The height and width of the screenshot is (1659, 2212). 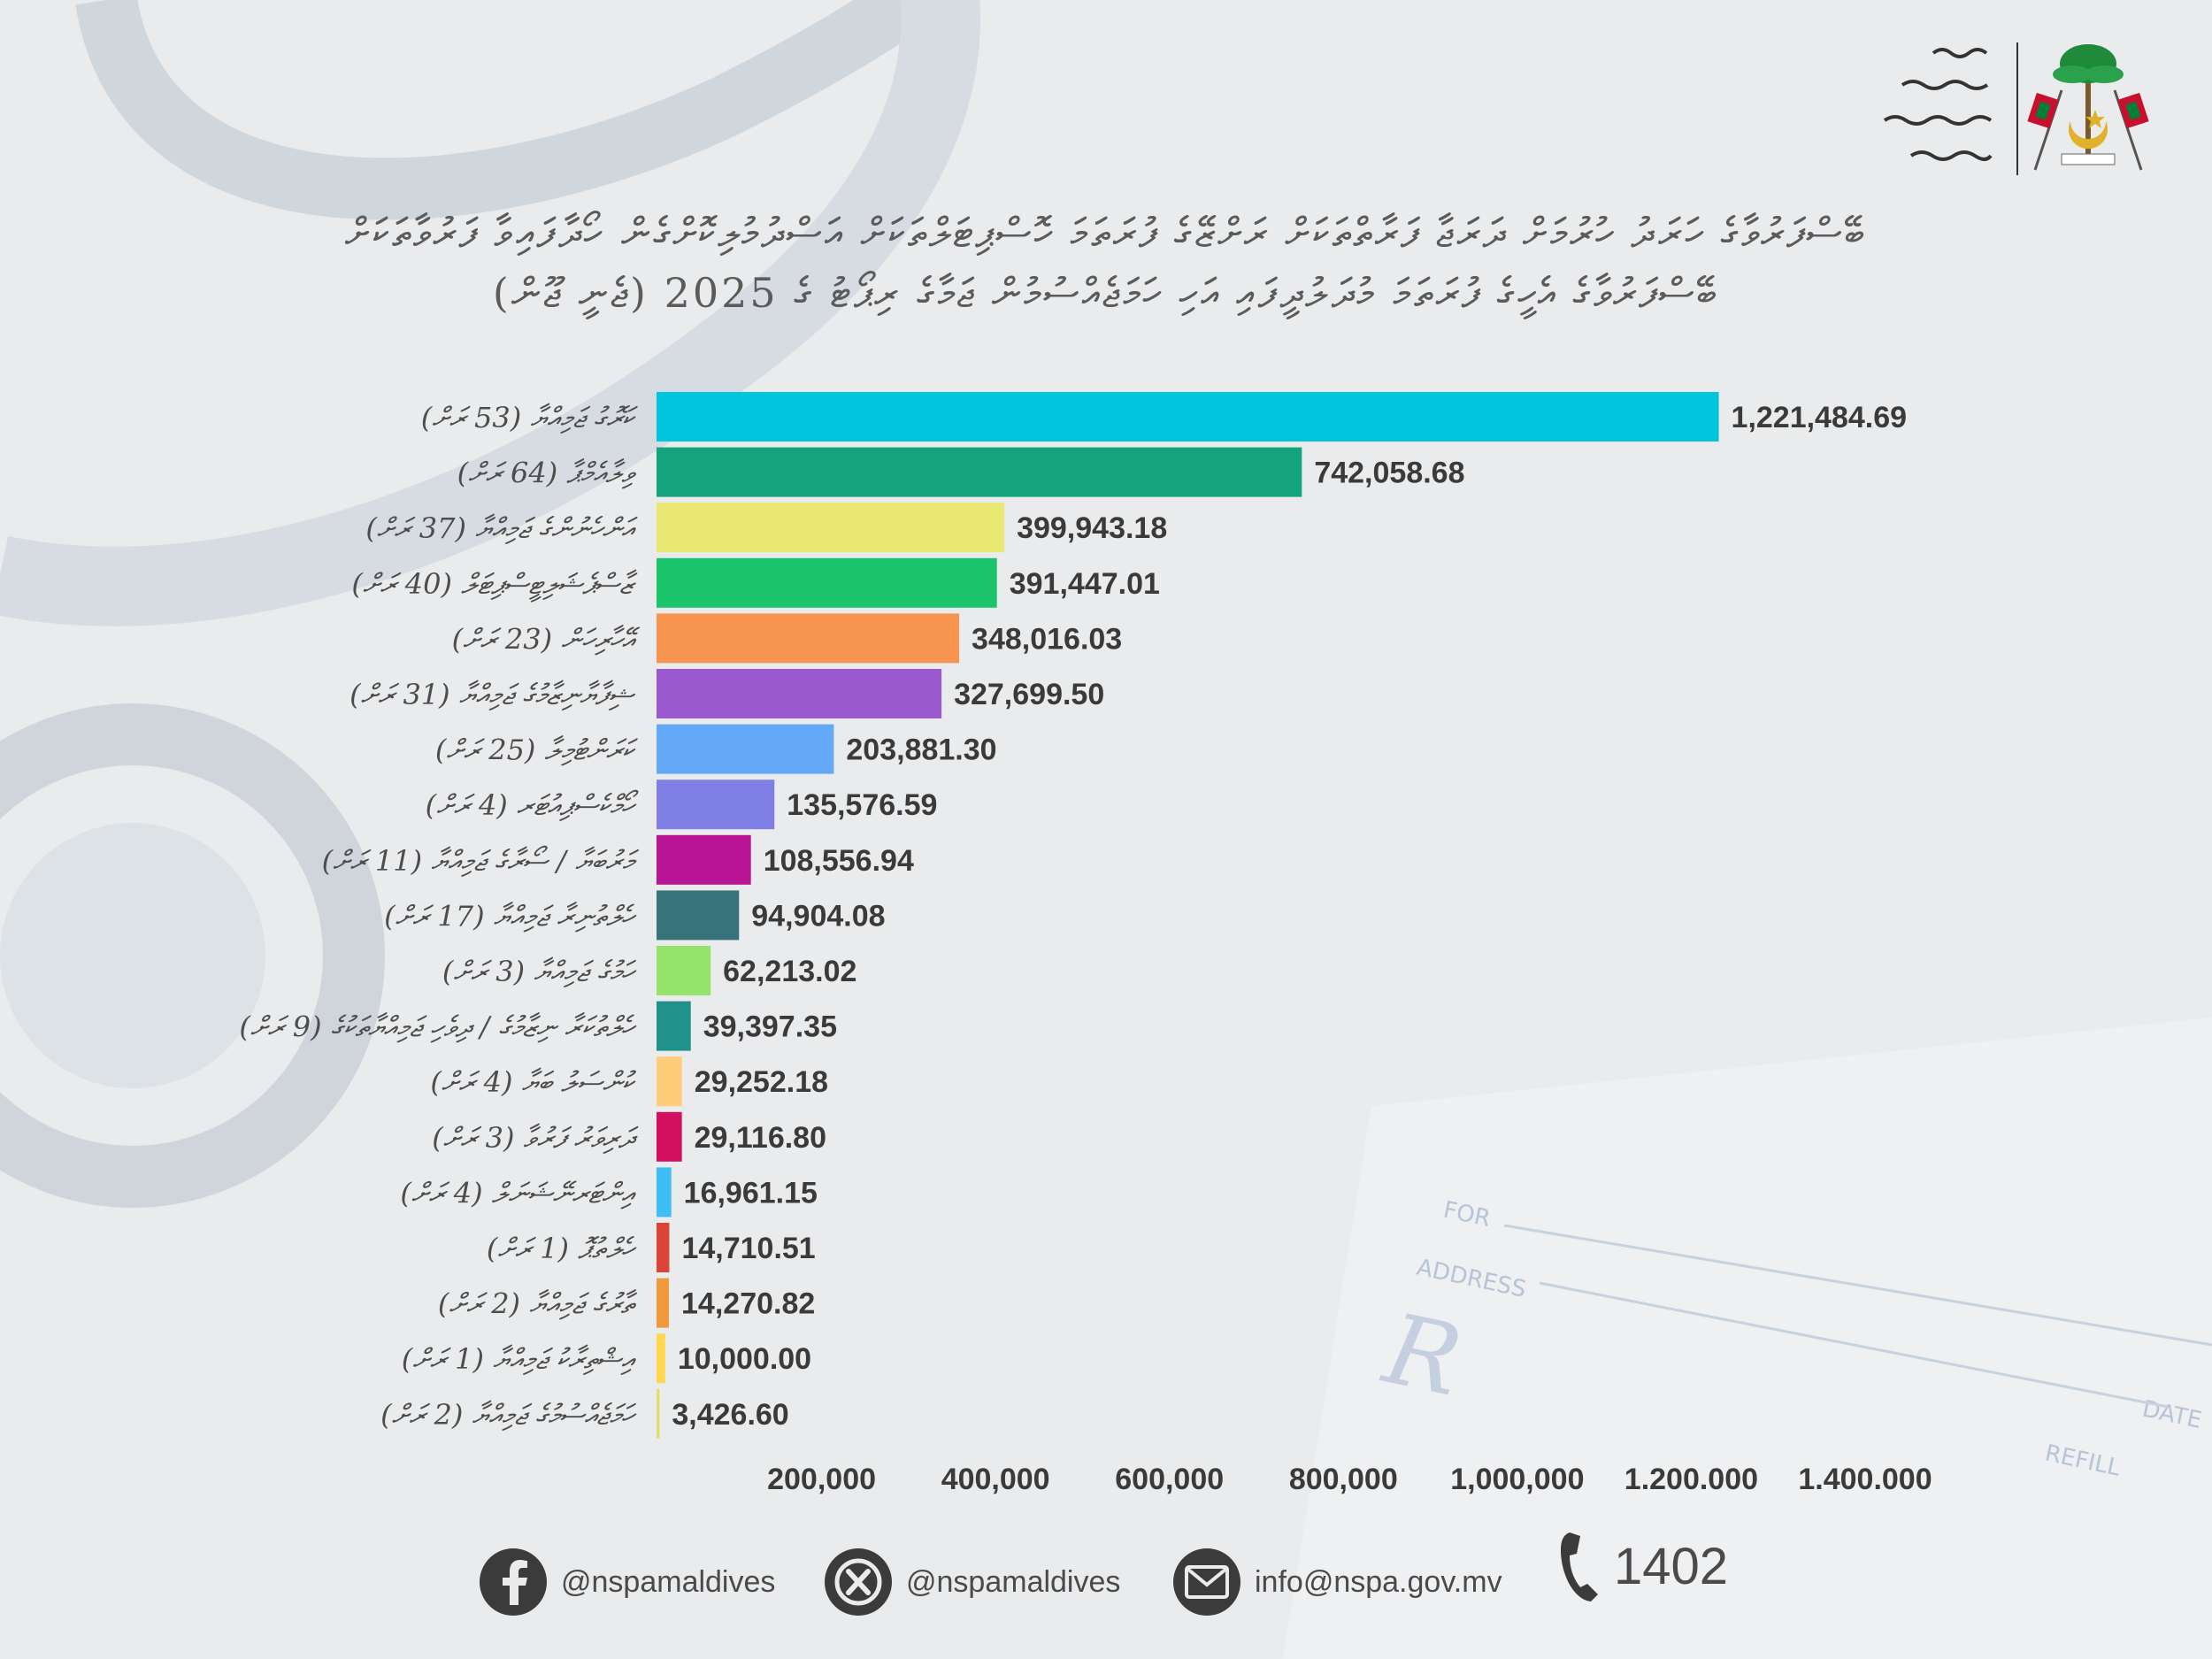 What do you see at coordinates (1672, 1566) in the screenshot?
I see `phone-number: 1402` at bounding box center [1672, 1566].